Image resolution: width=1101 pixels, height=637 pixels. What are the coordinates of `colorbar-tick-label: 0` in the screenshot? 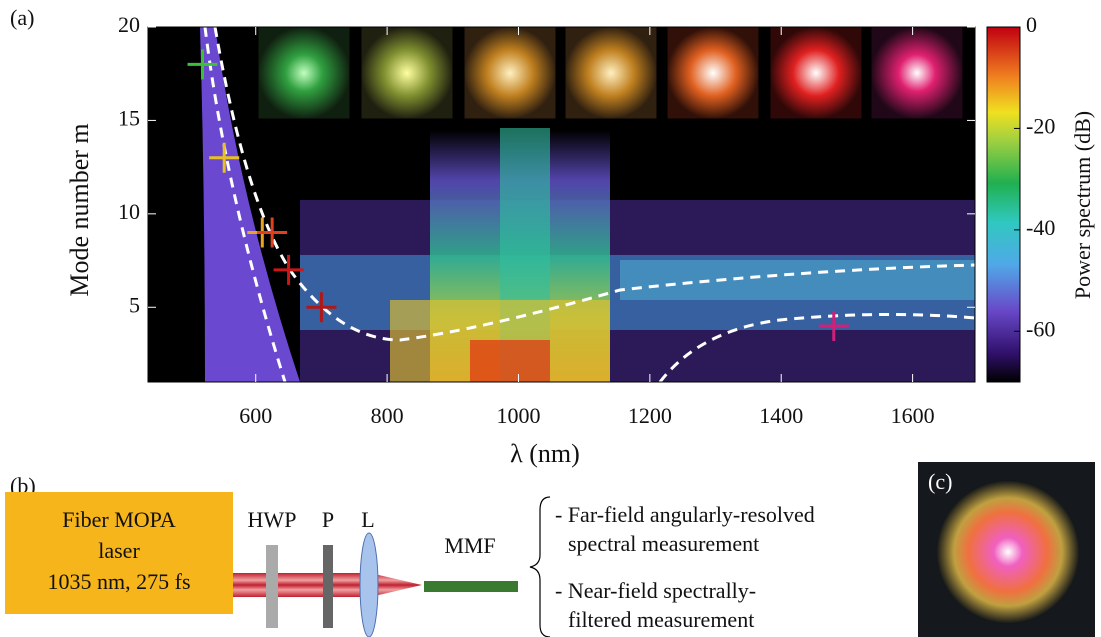 It's located at (1031, 24).